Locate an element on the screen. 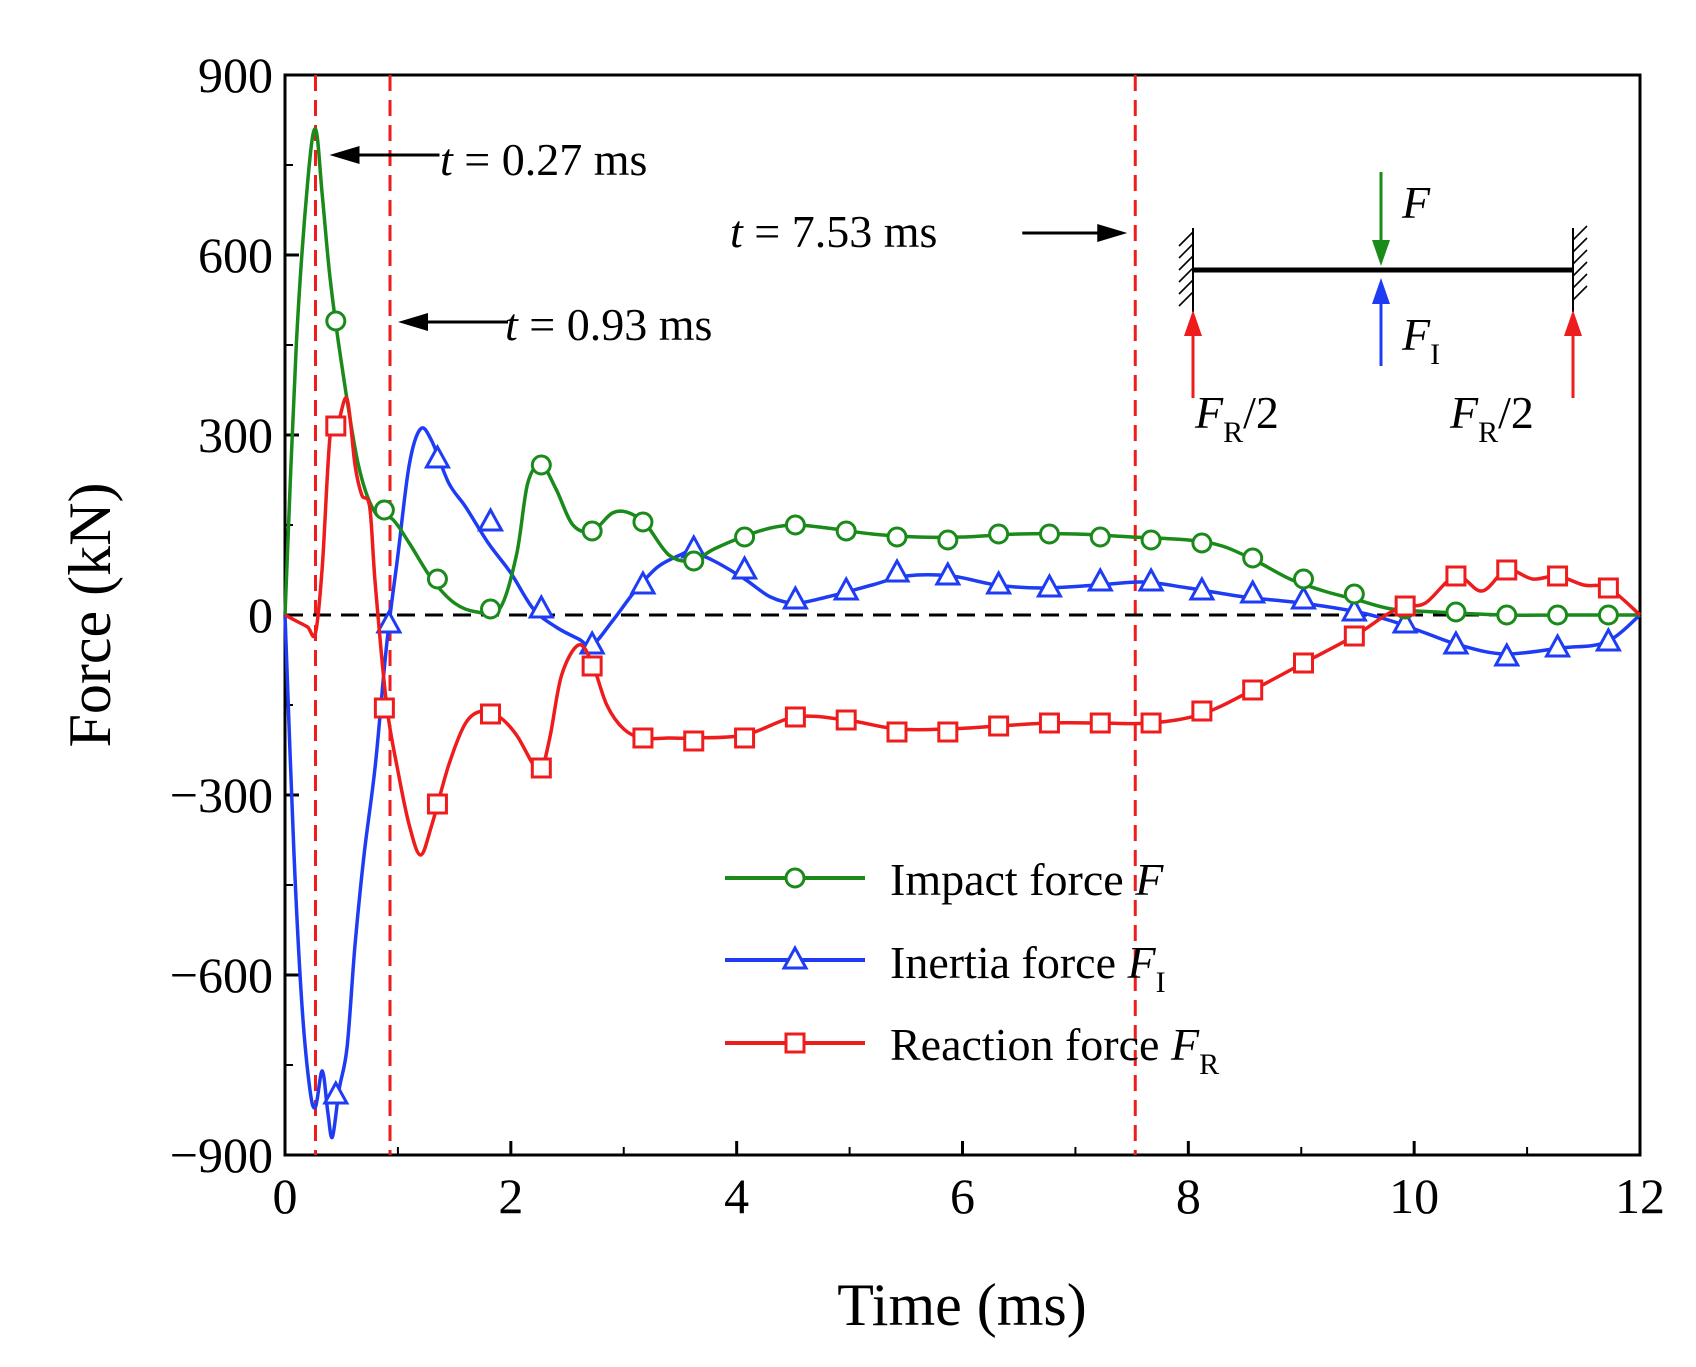  beam-schematic: F FI FR/2 FR/2 is located at coordinates (1383, 310).